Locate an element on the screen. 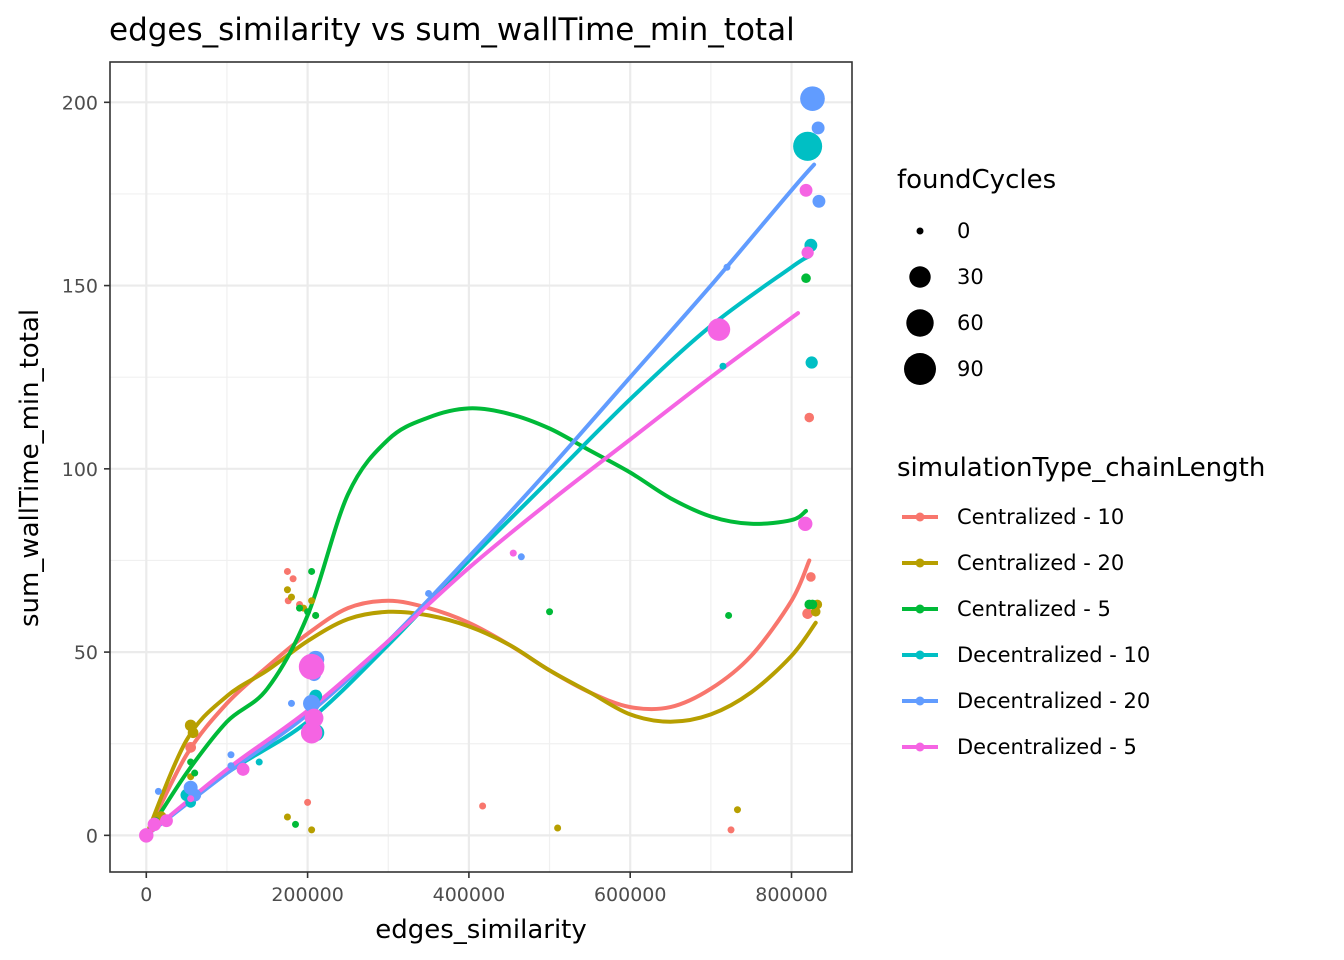 Image resolution: width=1344 pixels, height=960 pixels. x-tick-label: 800000 is located at coordinates (791, 895).